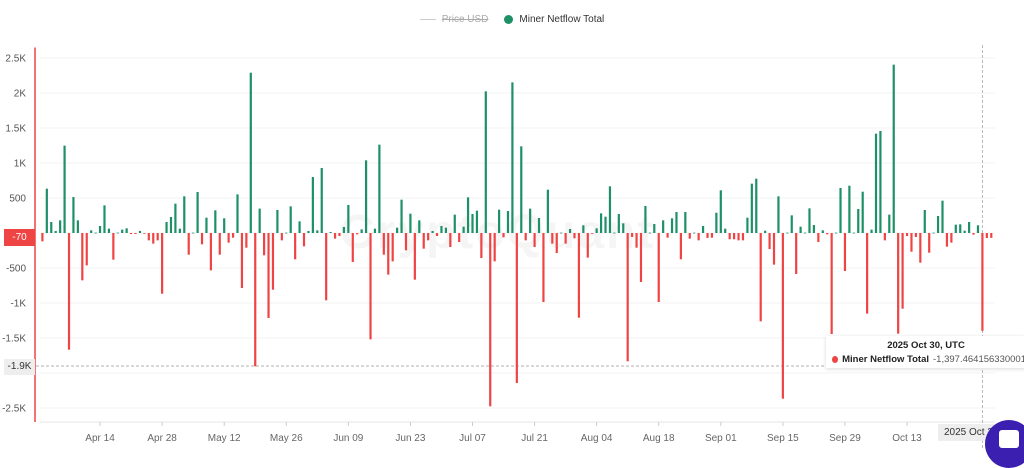 This screenshot has width=1024, height=468. What do you see at coordinates (1004, 444) in the screenshot?
I see `chat-button` at bounding box center [1004, 444].